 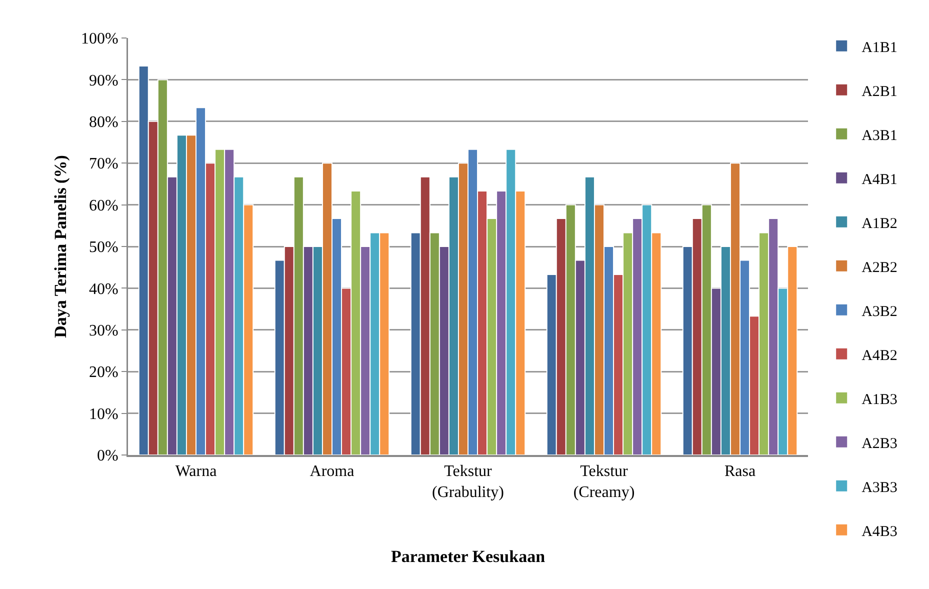 What do you see at coordinates (880, 224) in the screenshot?
I see `legend-label: A1B2` at bounding box center [880, 224].